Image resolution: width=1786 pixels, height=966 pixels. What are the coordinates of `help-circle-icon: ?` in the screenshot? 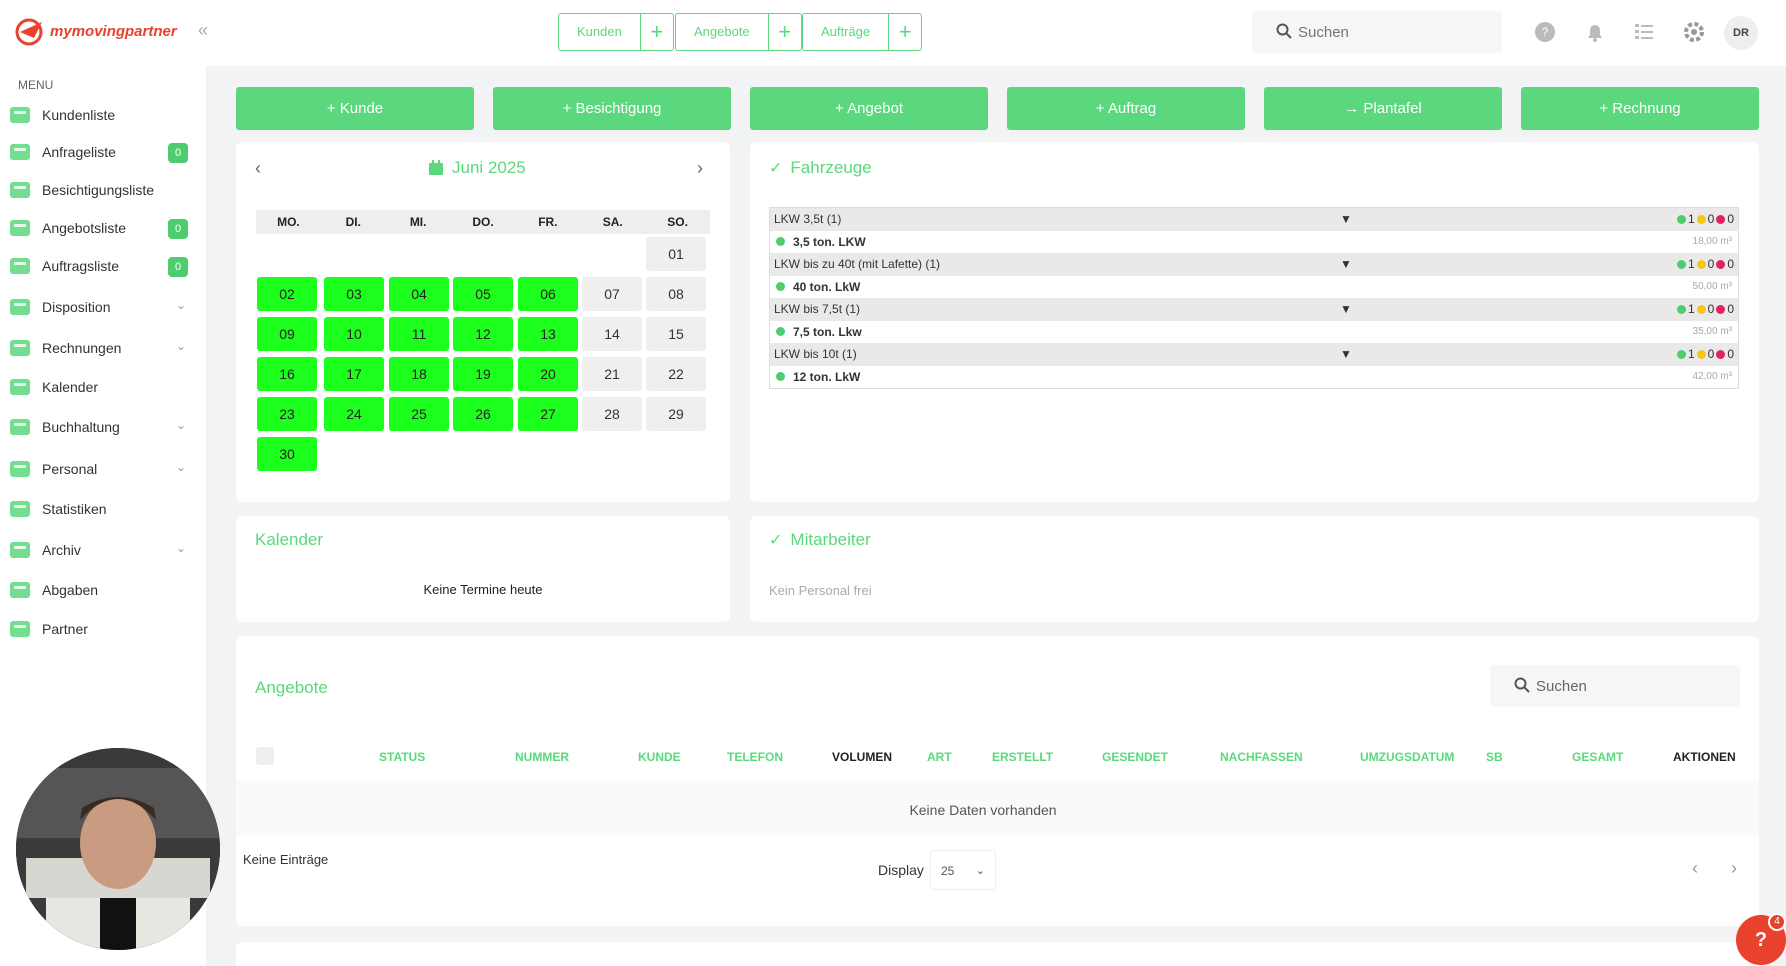 It's located at (1545, 32).